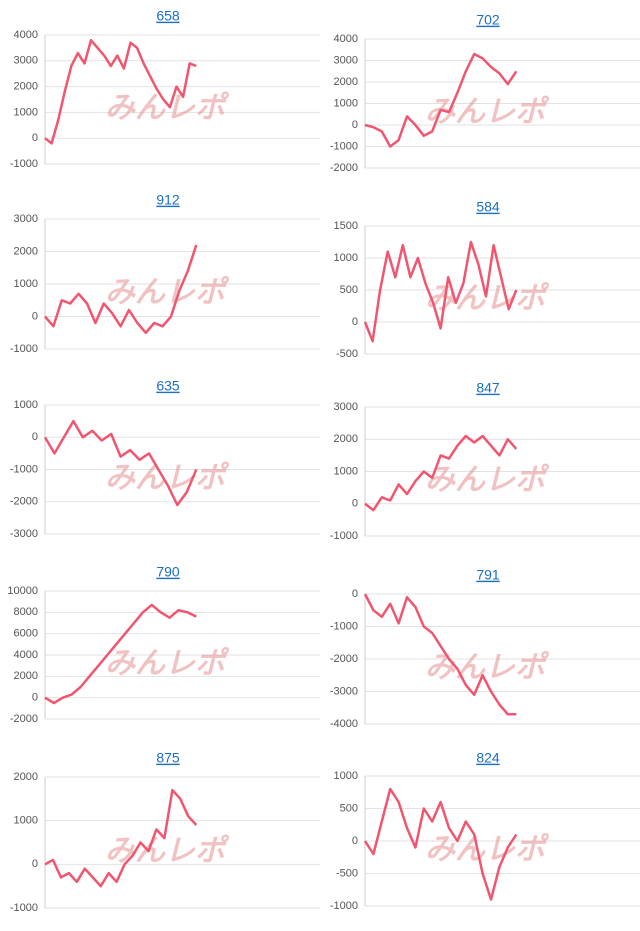 Image resolution: width=640 pixels, height=931 pixels. What do you see at coordinates (346, 226) in the screenshot?
I see `y-tick-label: 1500` at bounding box center [346, 226].